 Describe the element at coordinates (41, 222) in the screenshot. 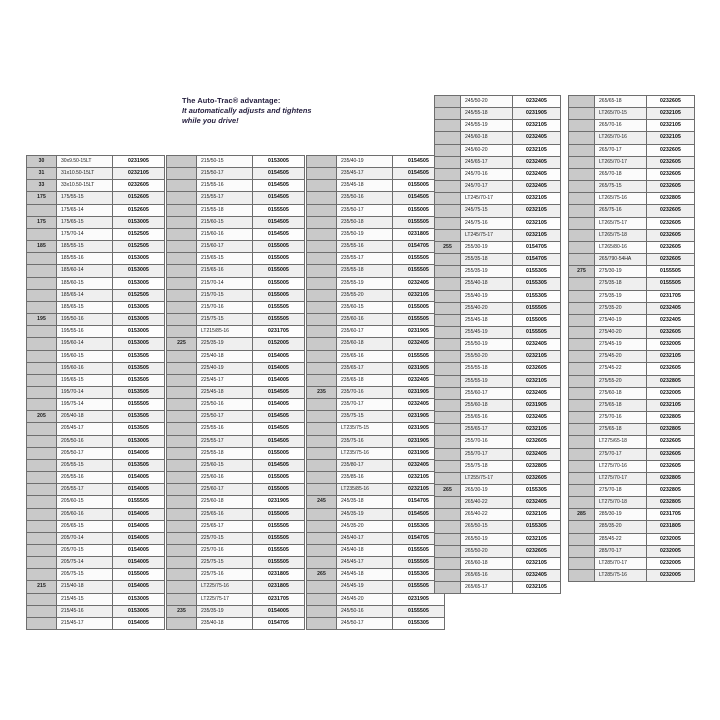

I see `size-group-cell: 175` at that location.